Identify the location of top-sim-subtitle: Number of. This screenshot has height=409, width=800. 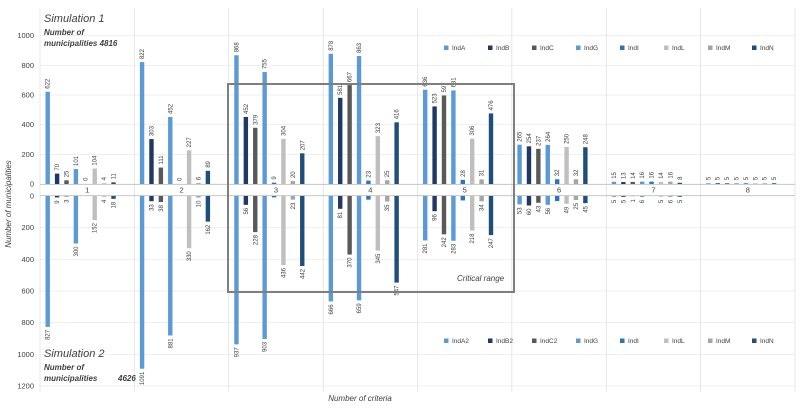
(64, 32).